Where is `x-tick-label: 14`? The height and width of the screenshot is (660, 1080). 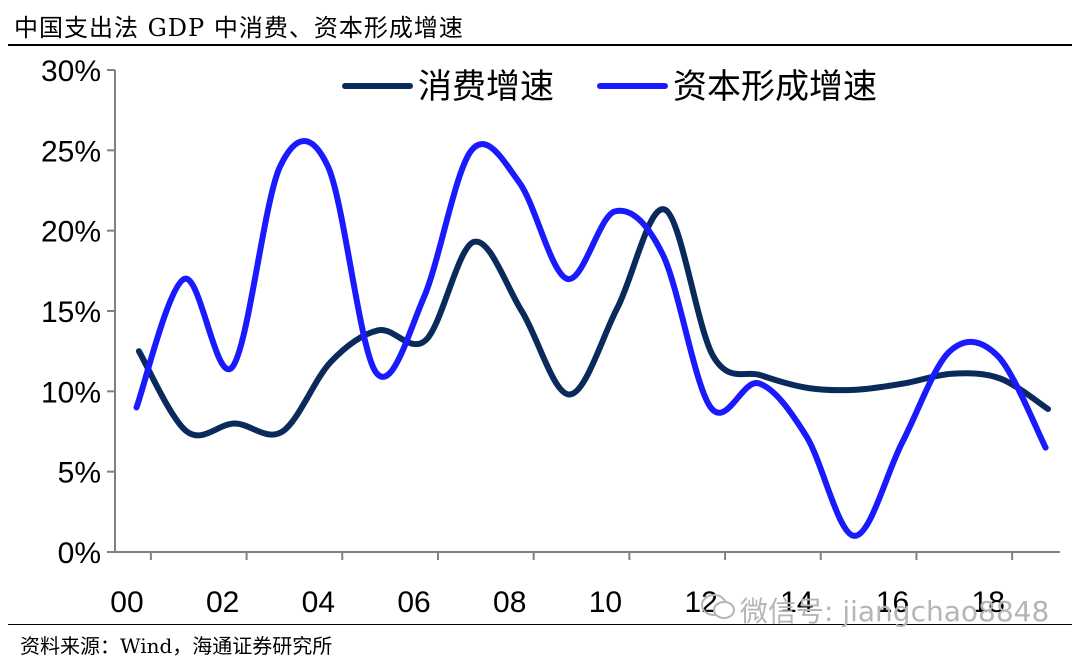 x-tick-label: 14 is located at coordinates (796, 602).